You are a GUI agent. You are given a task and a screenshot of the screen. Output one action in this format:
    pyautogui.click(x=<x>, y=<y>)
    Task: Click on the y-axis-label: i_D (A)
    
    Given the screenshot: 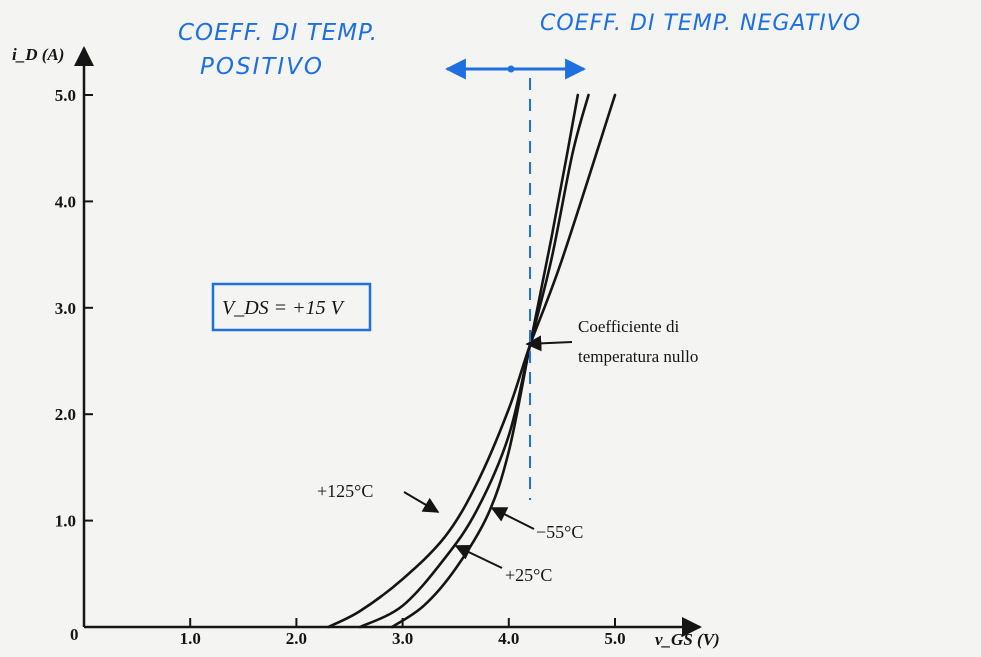 What is the action you would take?
    pyautogui.click(x=38, y=54)
    